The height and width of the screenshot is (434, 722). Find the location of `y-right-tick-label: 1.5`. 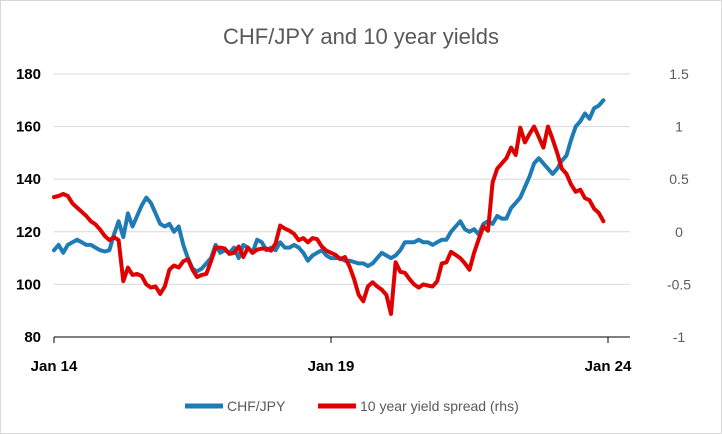

y-right-tick-label: 1.5 is located at coordinates (679, 74).